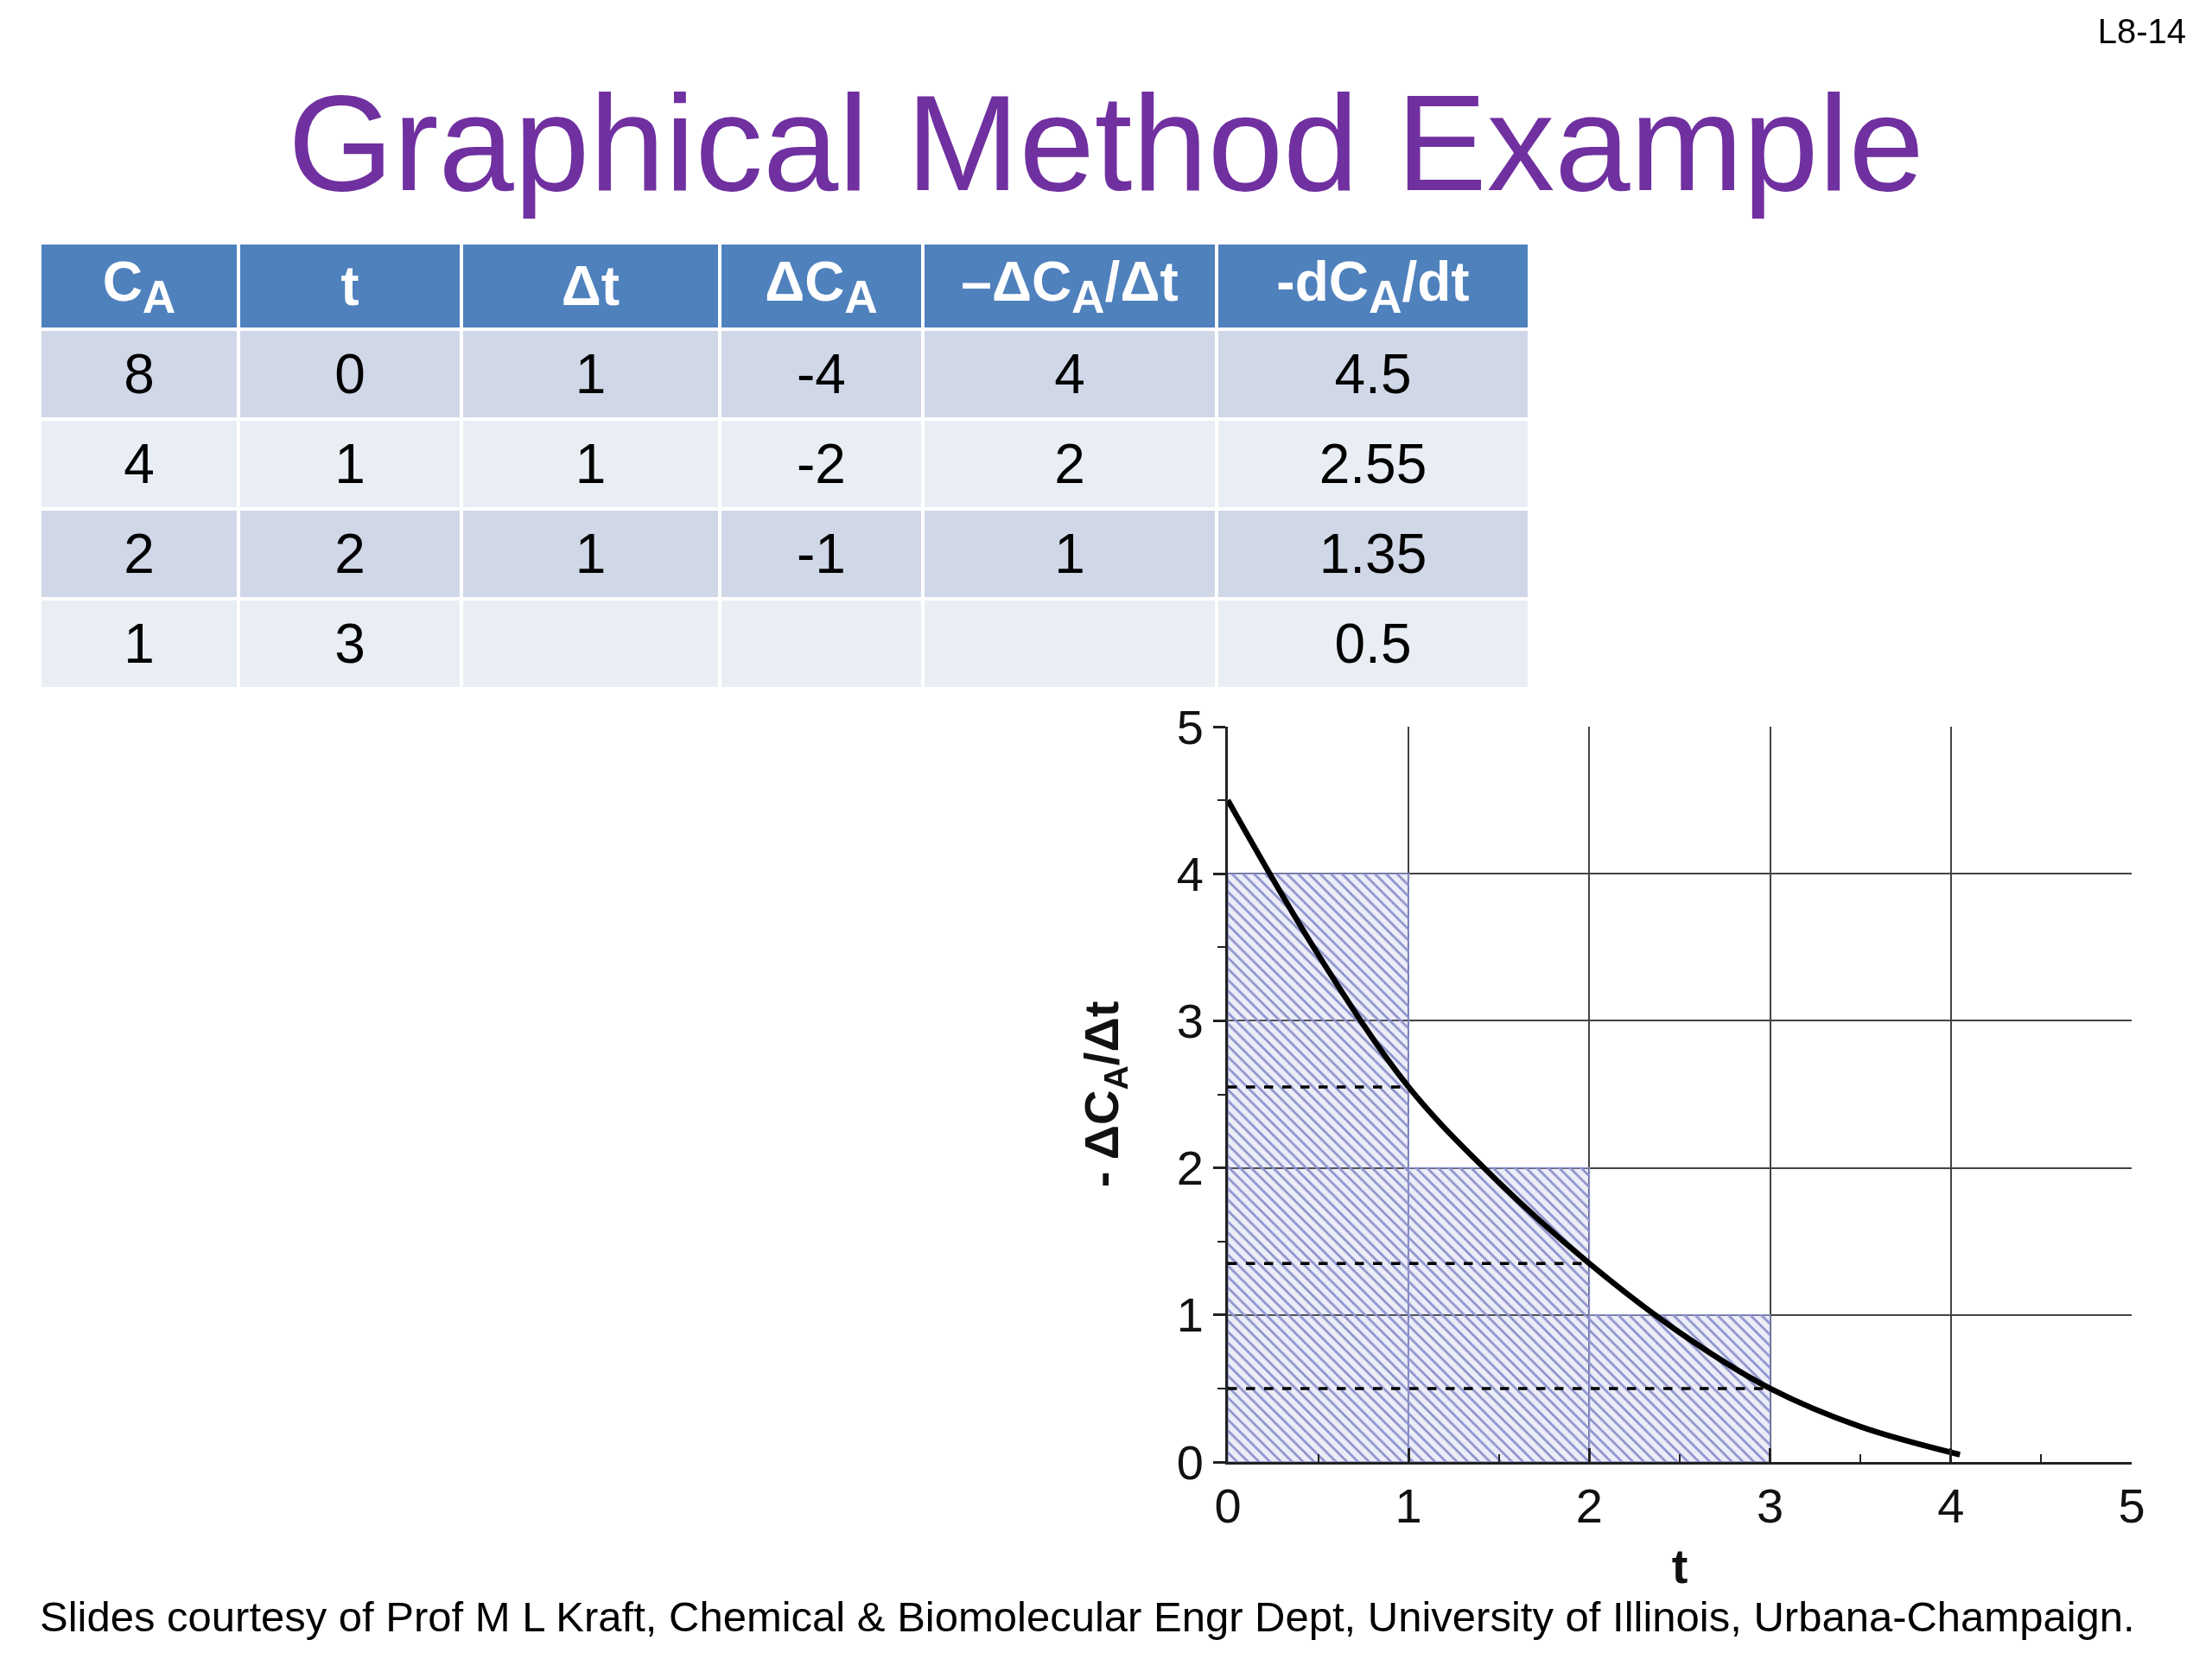  What do you see at coordinates (1373, 286) in the screenshot?
I see `category-label: -dC$_{A}$/dt` at bounding box center [1373, 286].